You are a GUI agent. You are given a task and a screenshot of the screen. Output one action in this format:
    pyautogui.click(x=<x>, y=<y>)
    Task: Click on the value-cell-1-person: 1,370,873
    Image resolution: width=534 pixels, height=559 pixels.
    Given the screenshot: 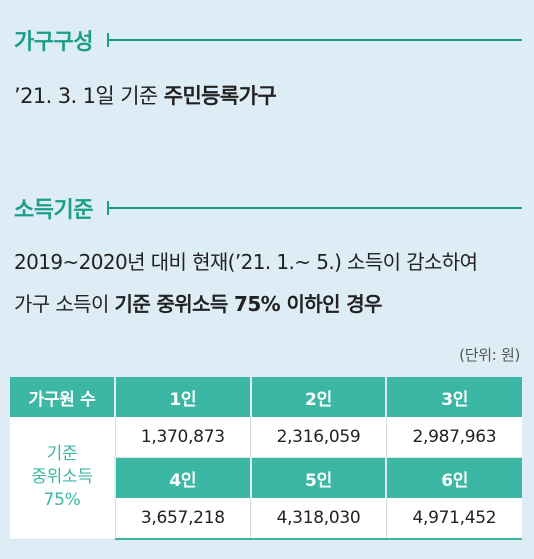 What is the action you would take?
    pyautogui.click(x=182, y=437)
    